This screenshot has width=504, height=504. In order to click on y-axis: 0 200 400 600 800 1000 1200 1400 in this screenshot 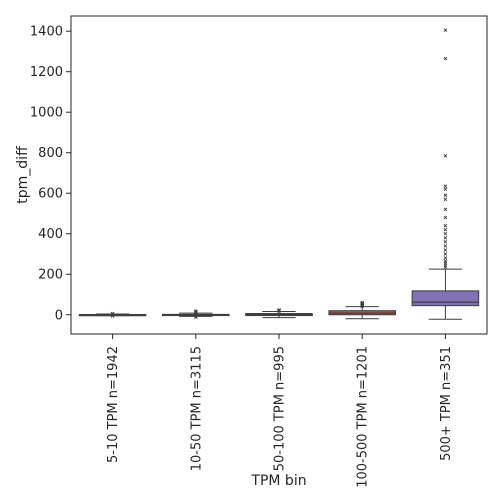, I will do `click(50, 174)`.